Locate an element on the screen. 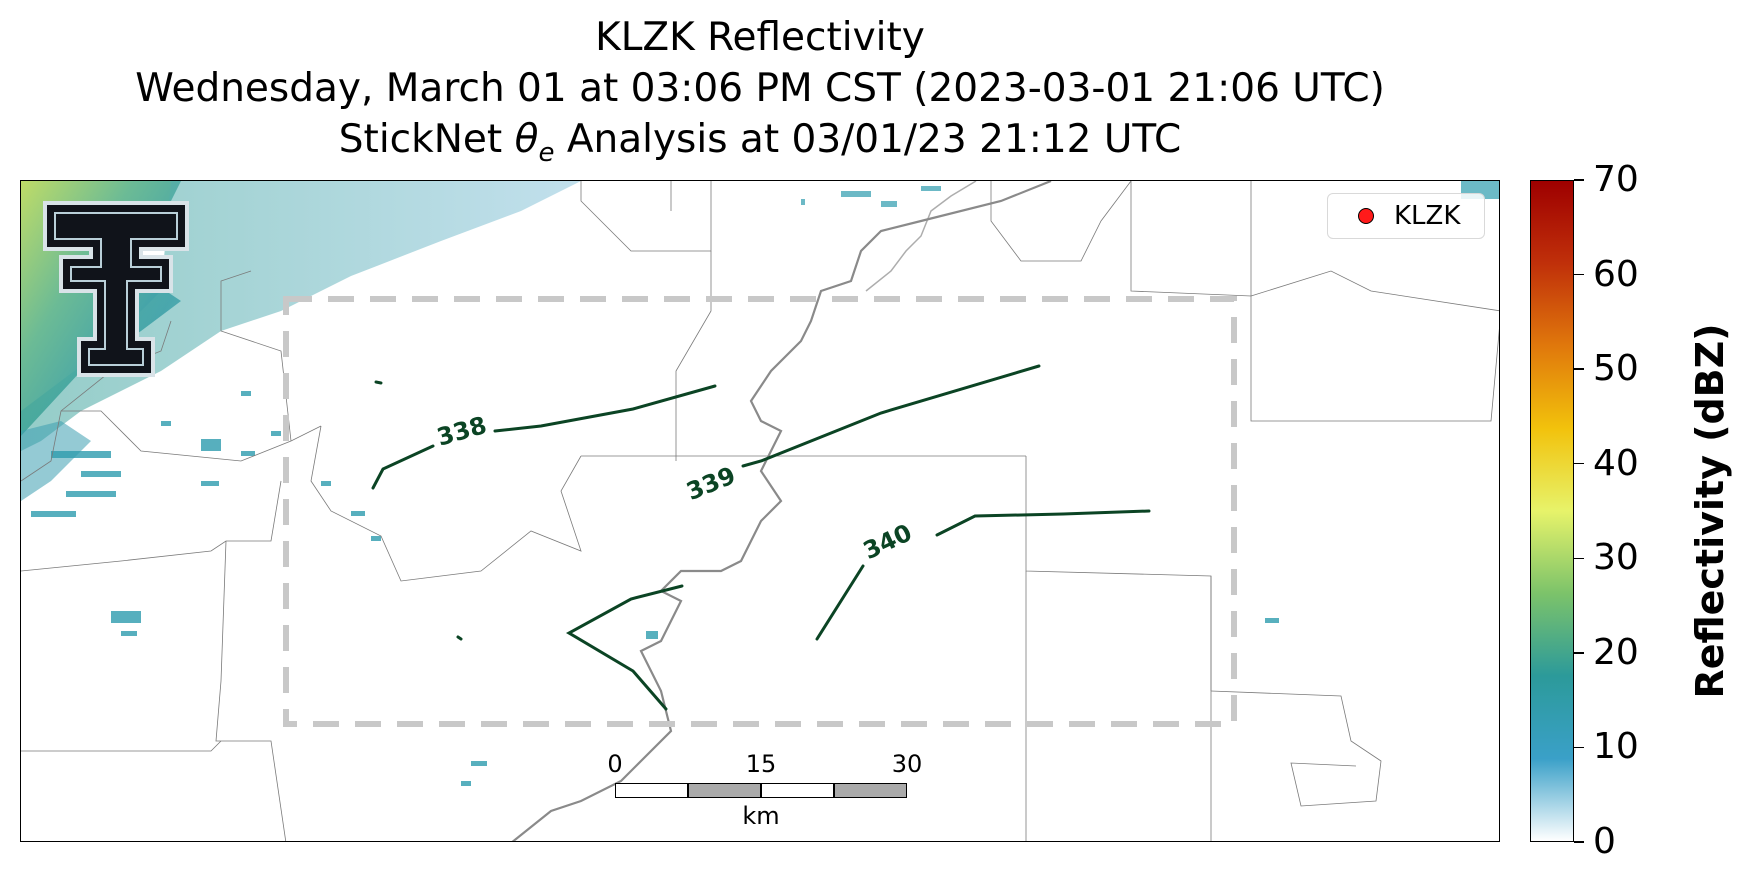  texas-tech-logo is located at coordinates (116, 289).